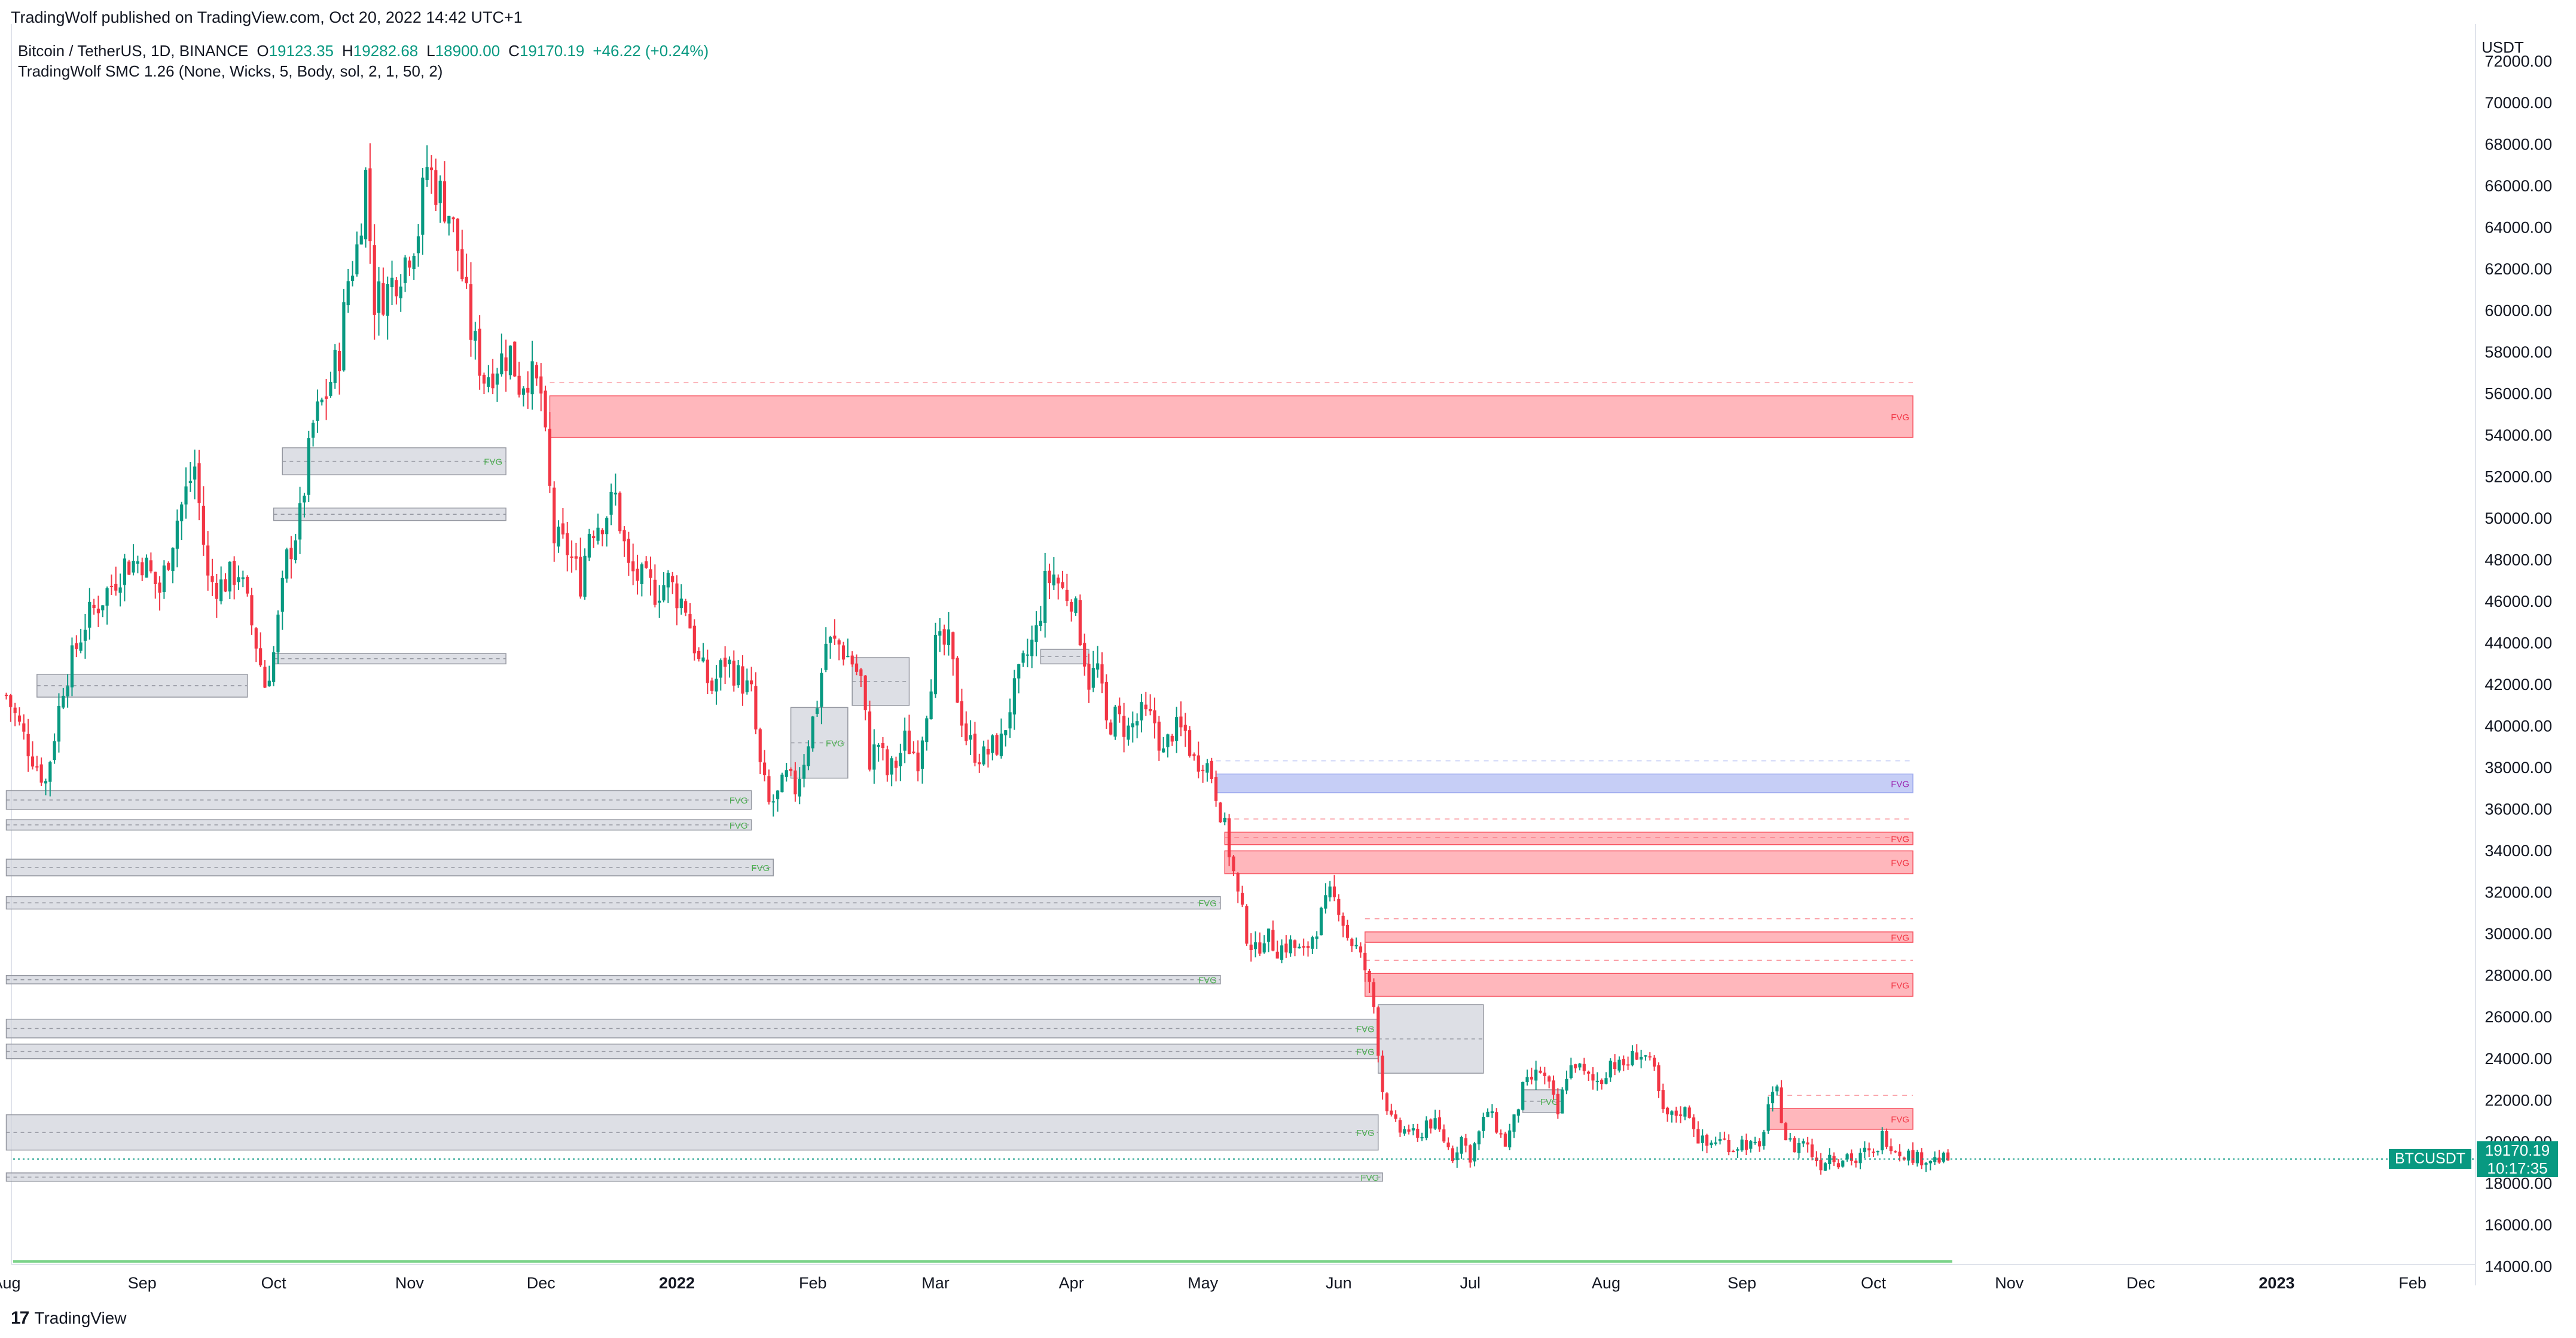 This screenshot has width=2576, height=1338. Describe the element at coordinates (133, 51) in the screenshot. I see `symbol-name: Bitcoin / TetherUS, 1D, BINANCE` at that location.